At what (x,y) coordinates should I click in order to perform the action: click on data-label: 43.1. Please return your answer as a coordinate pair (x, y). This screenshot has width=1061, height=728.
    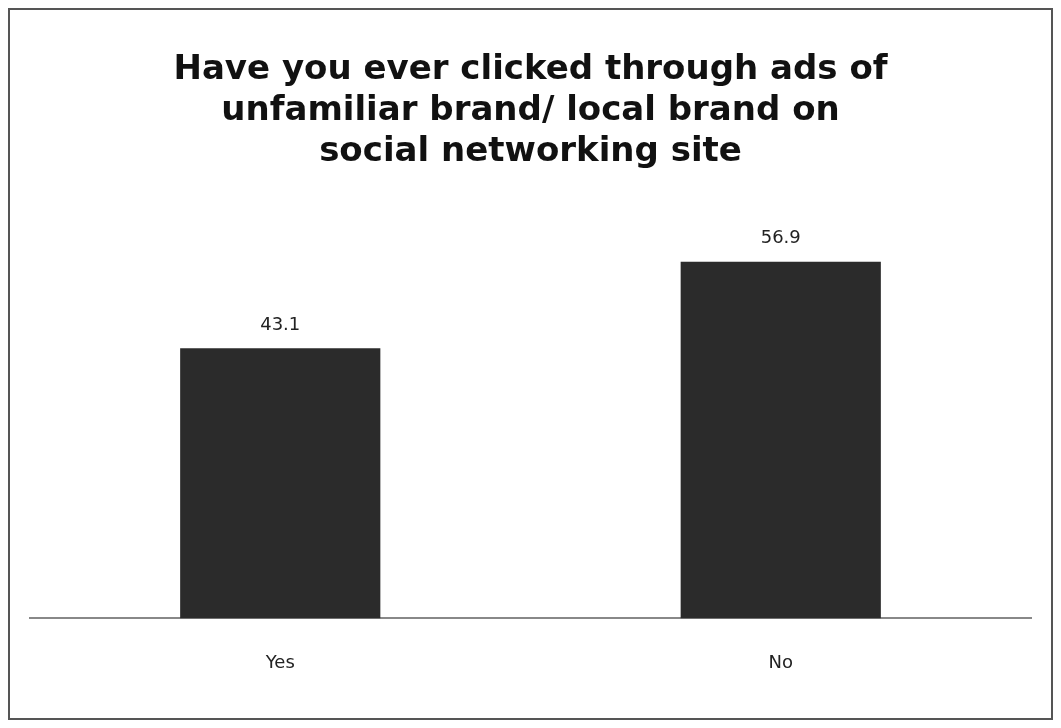
    Looking at the image, I should click on (280, 323).